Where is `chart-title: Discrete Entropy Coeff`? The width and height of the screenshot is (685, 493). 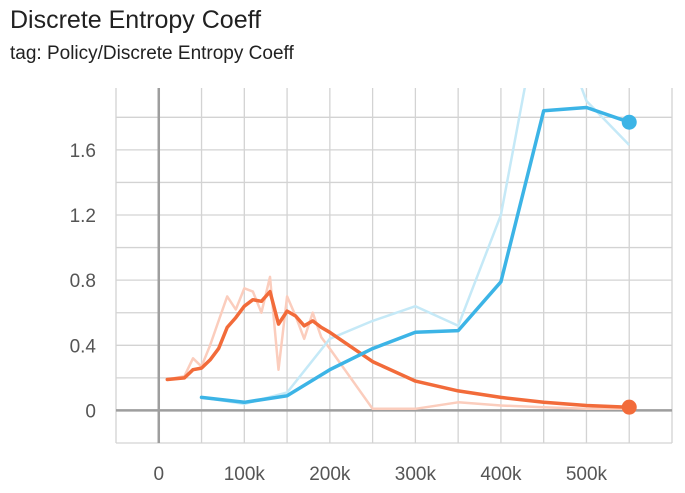
chart-title: Discrete Entropy Coeff is located at coordinates (136, 20).